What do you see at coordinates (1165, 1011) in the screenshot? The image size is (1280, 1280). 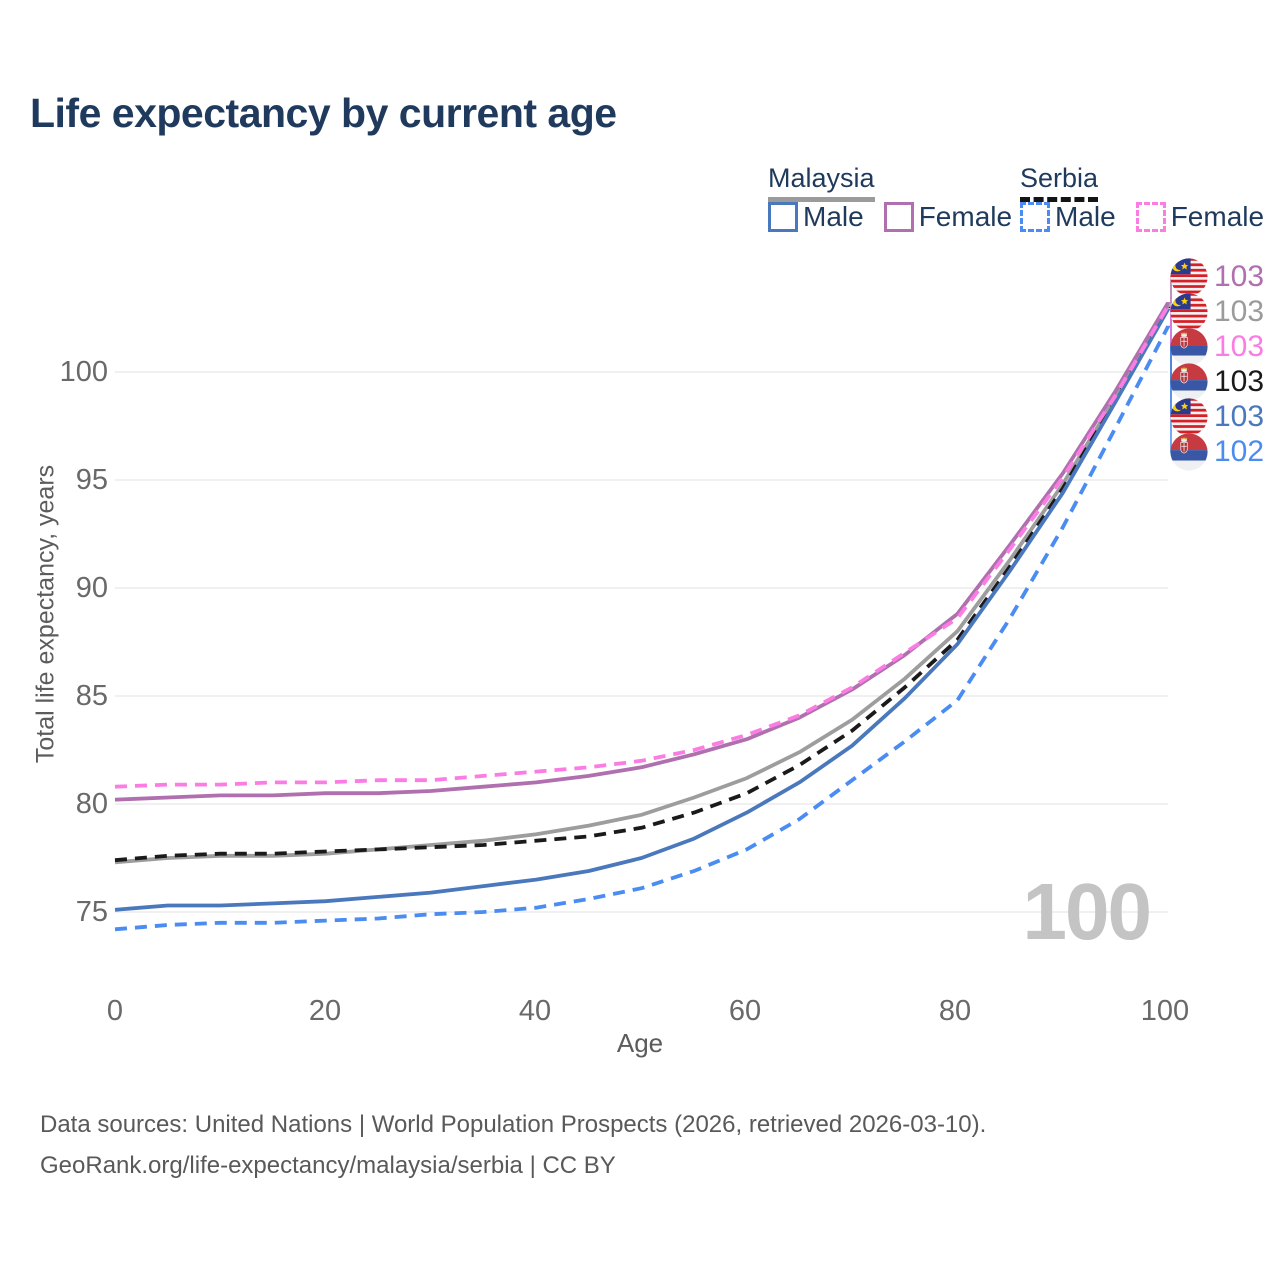 I see `x-tick-100: 100` at bounding box center [1165, 1011].